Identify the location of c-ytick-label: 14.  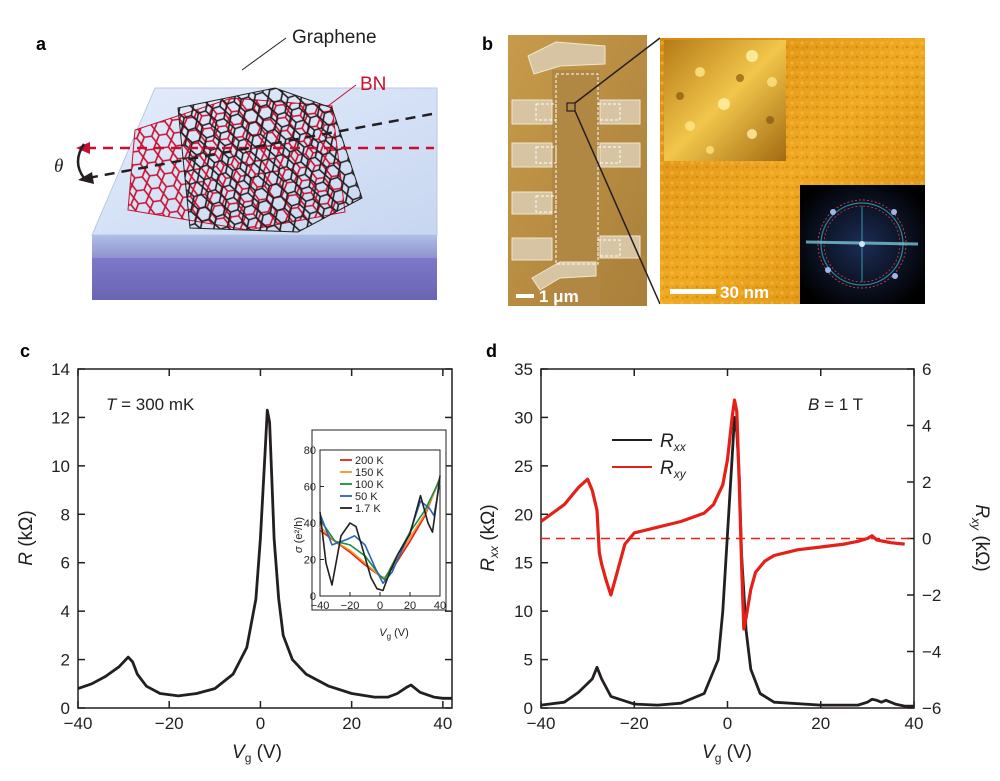
(60, 369).